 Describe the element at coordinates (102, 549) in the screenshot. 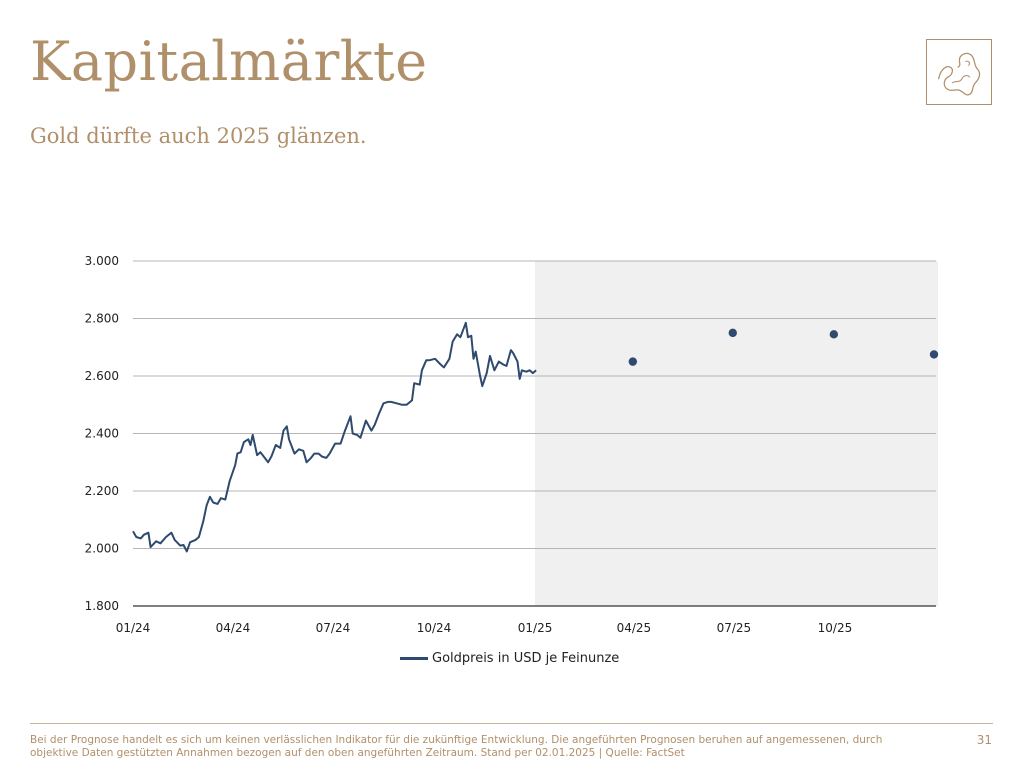

I see `y-tick-label: 2.000` at that location.